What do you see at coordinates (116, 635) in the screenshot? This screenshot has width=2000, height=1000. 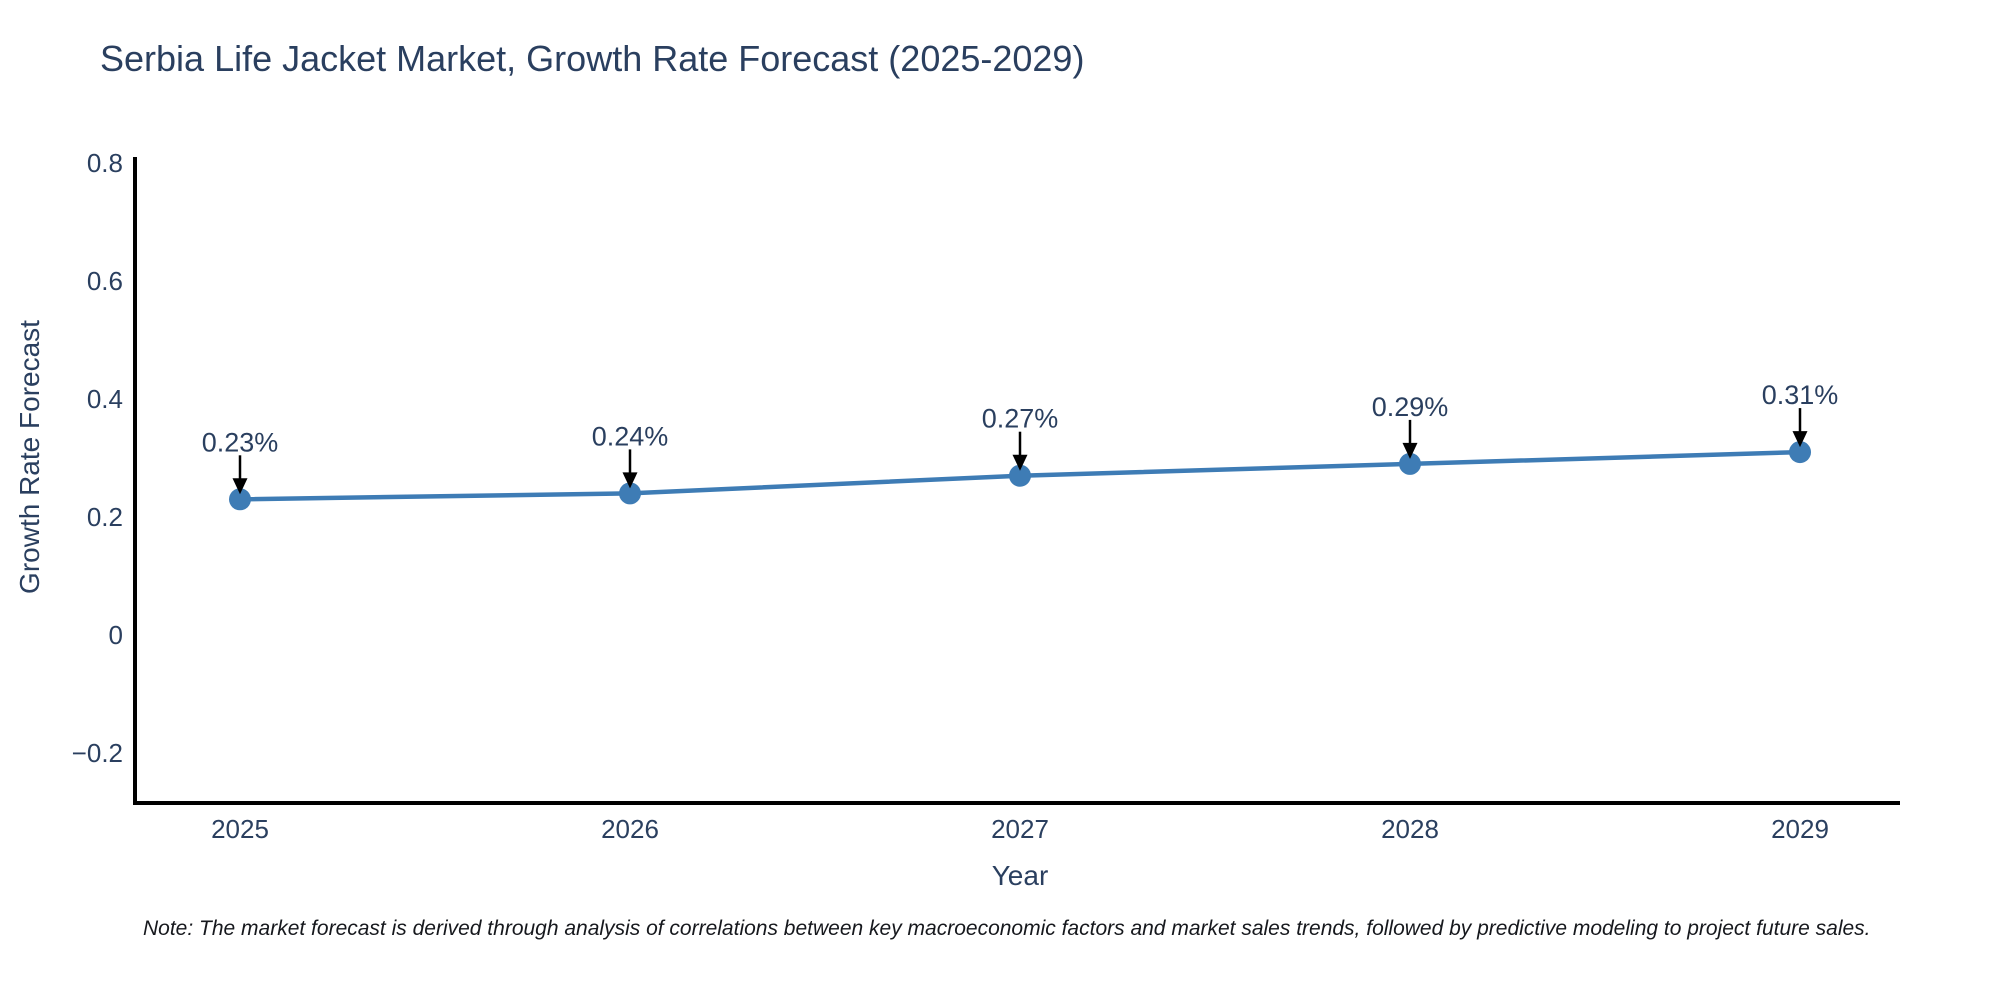 I see `y-tick-label: 0` at bounding box center [116, 635].